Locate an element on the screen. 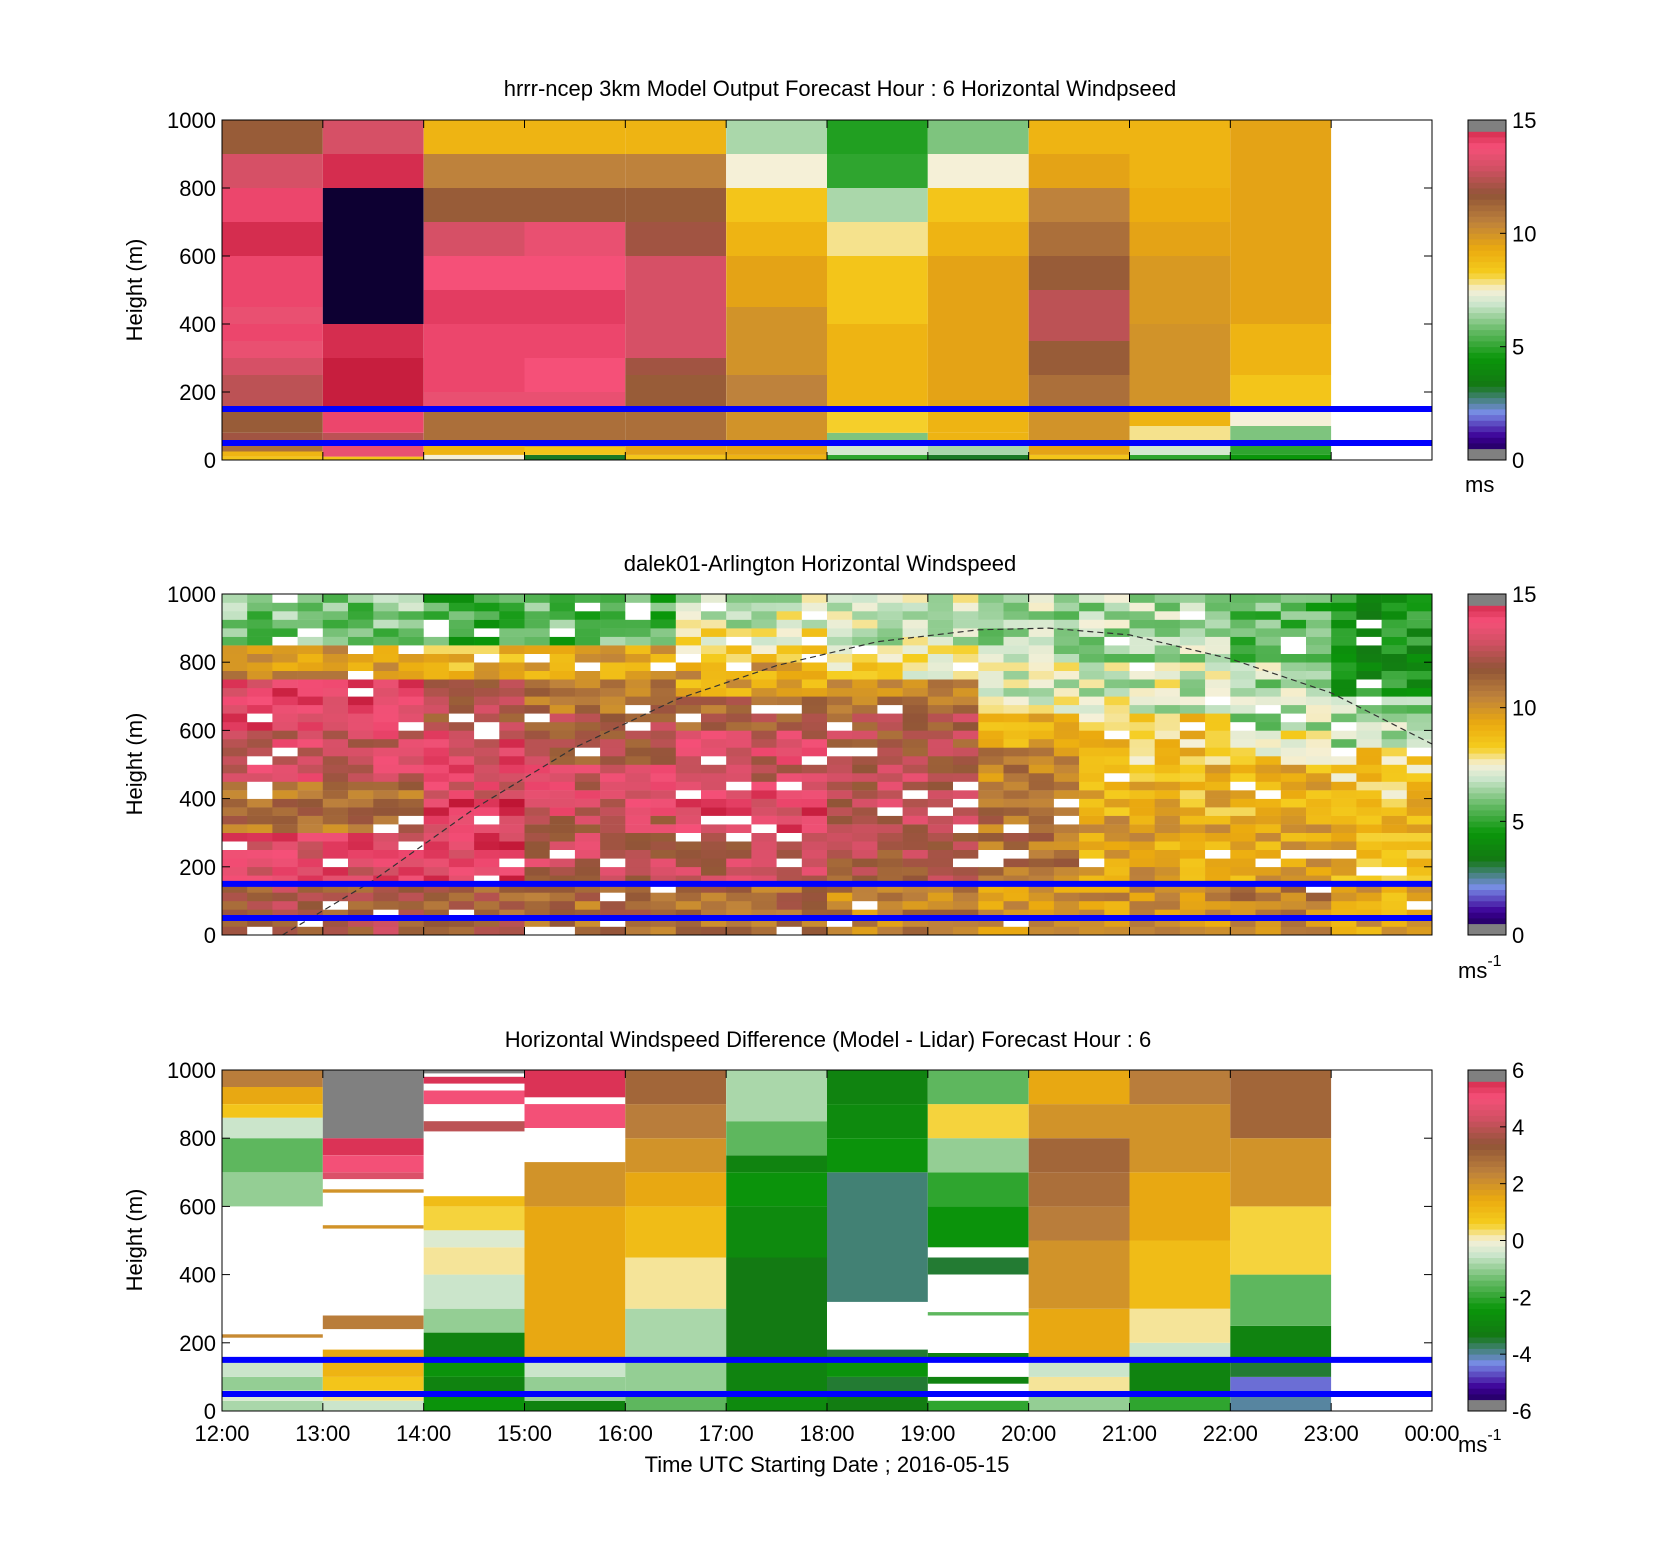  y-tick-label: 600 is located at coordinates (197, 1206).